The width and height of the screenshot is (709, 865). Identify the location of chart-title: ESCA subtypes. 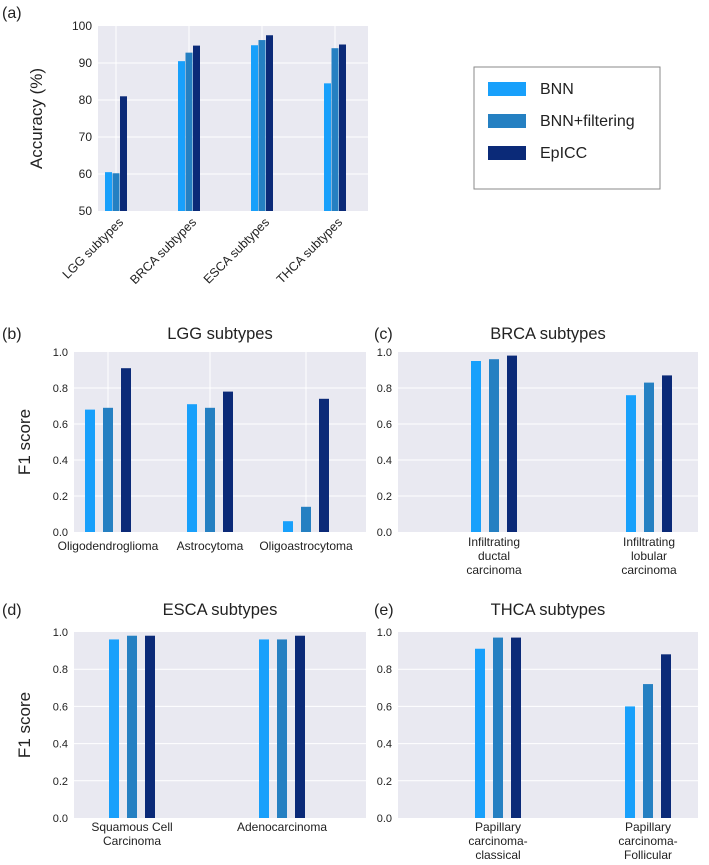
(220, 610).